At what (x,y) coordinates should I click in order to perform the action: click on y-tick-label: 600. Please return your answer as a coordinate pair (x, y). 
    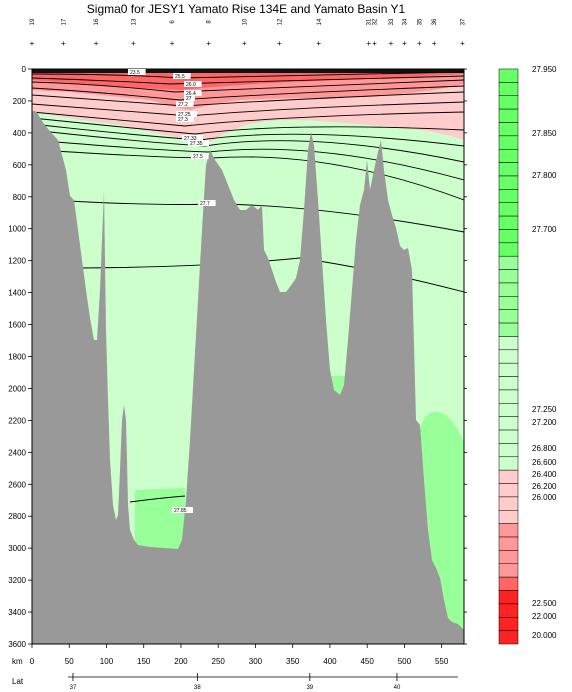
    Looking at the image, I should click on (20, 165).